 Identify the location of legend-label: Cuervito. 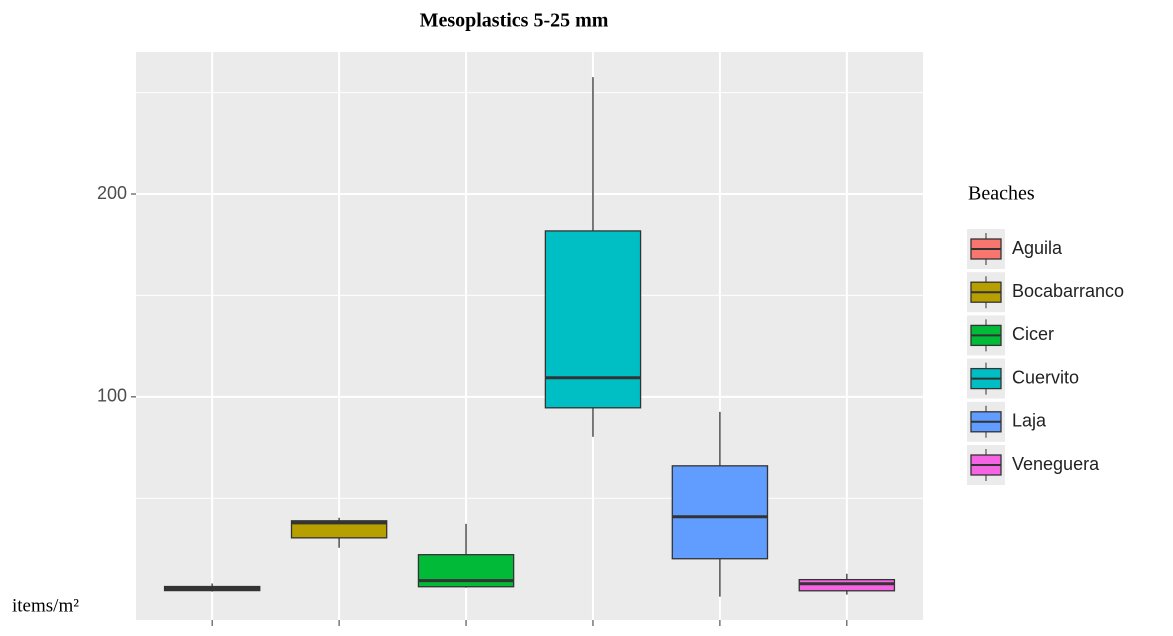
(1045, 377).